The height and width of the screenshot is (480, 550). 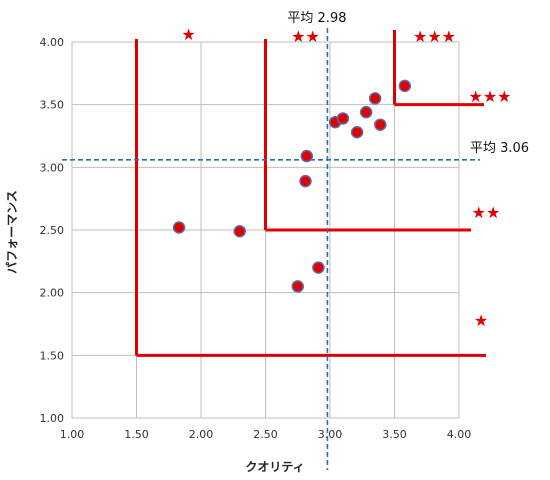 What do you see at coordinates (434, 36) in the screenshot?
I see `rating-stars-top: ★★★` at bounding box center [434, 36].